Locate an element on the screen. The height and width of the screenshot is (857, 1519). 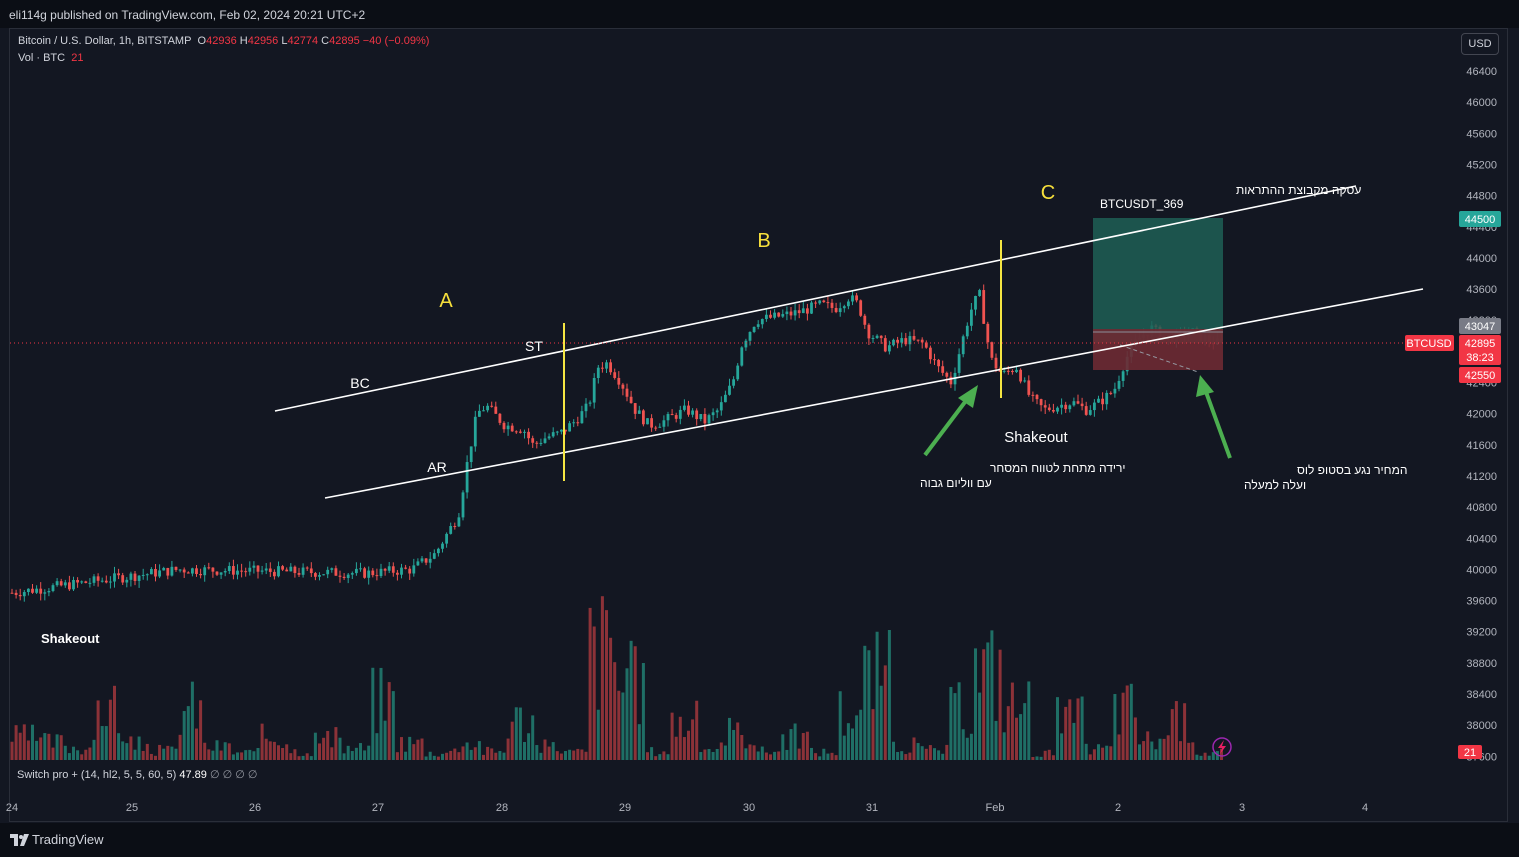
tradingview-logo: TradingView is located at coordinates (57, 839).